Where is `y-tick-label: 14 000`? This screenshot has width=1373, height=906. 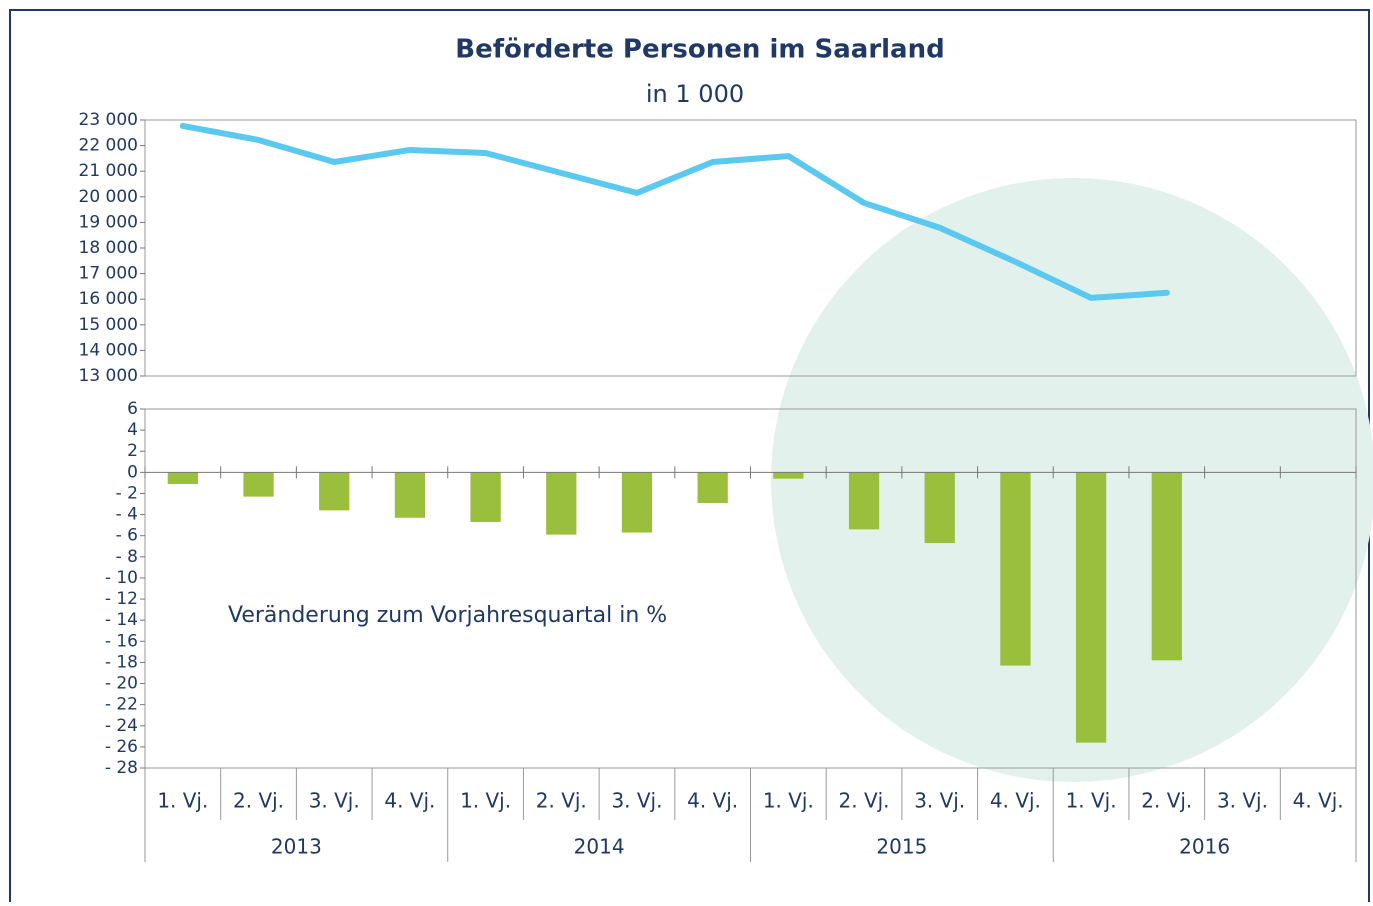 y-tick-label: 14 000 is located at coordinates (108, 350).